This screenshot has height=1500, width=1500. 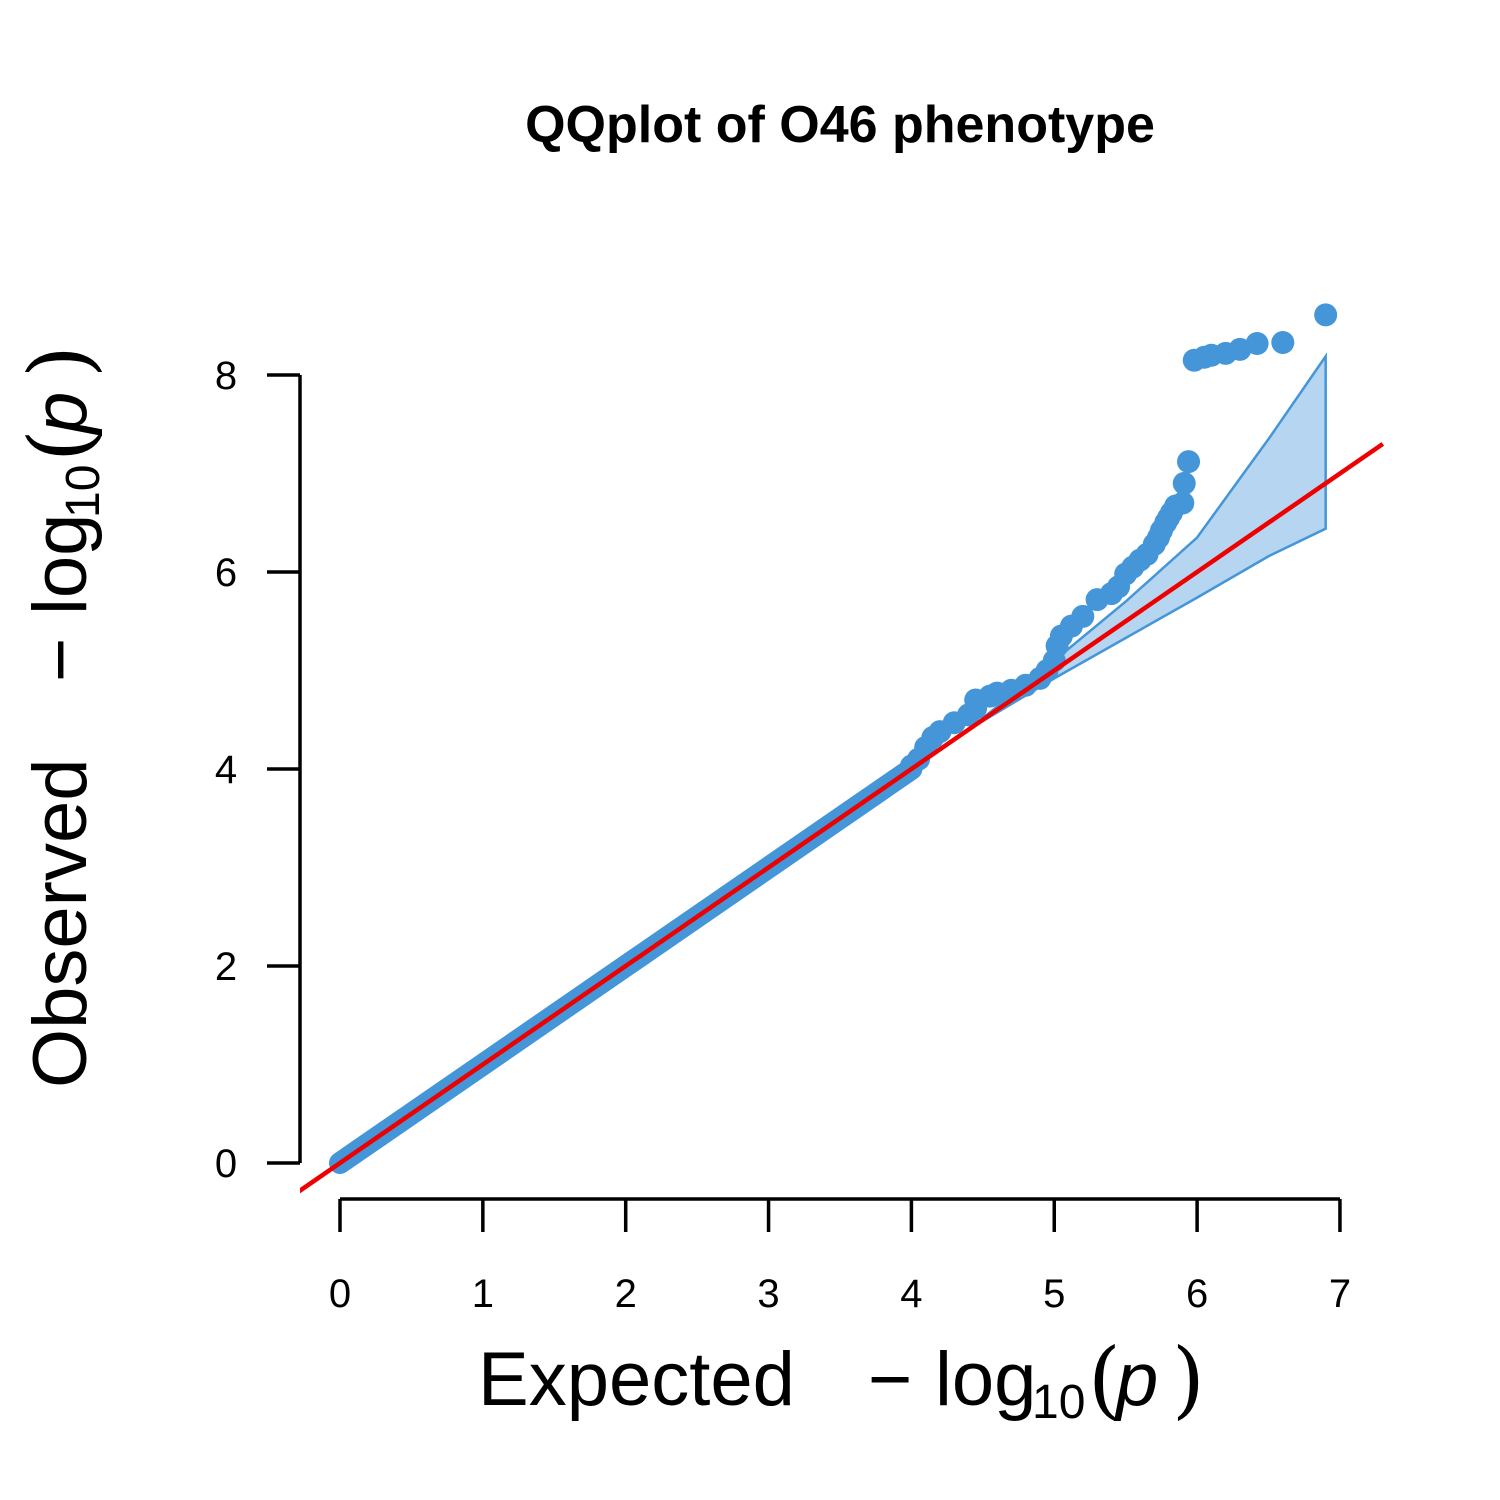 I want to click on y-axis-title-close-paren: ), so click(x=60, y=361).